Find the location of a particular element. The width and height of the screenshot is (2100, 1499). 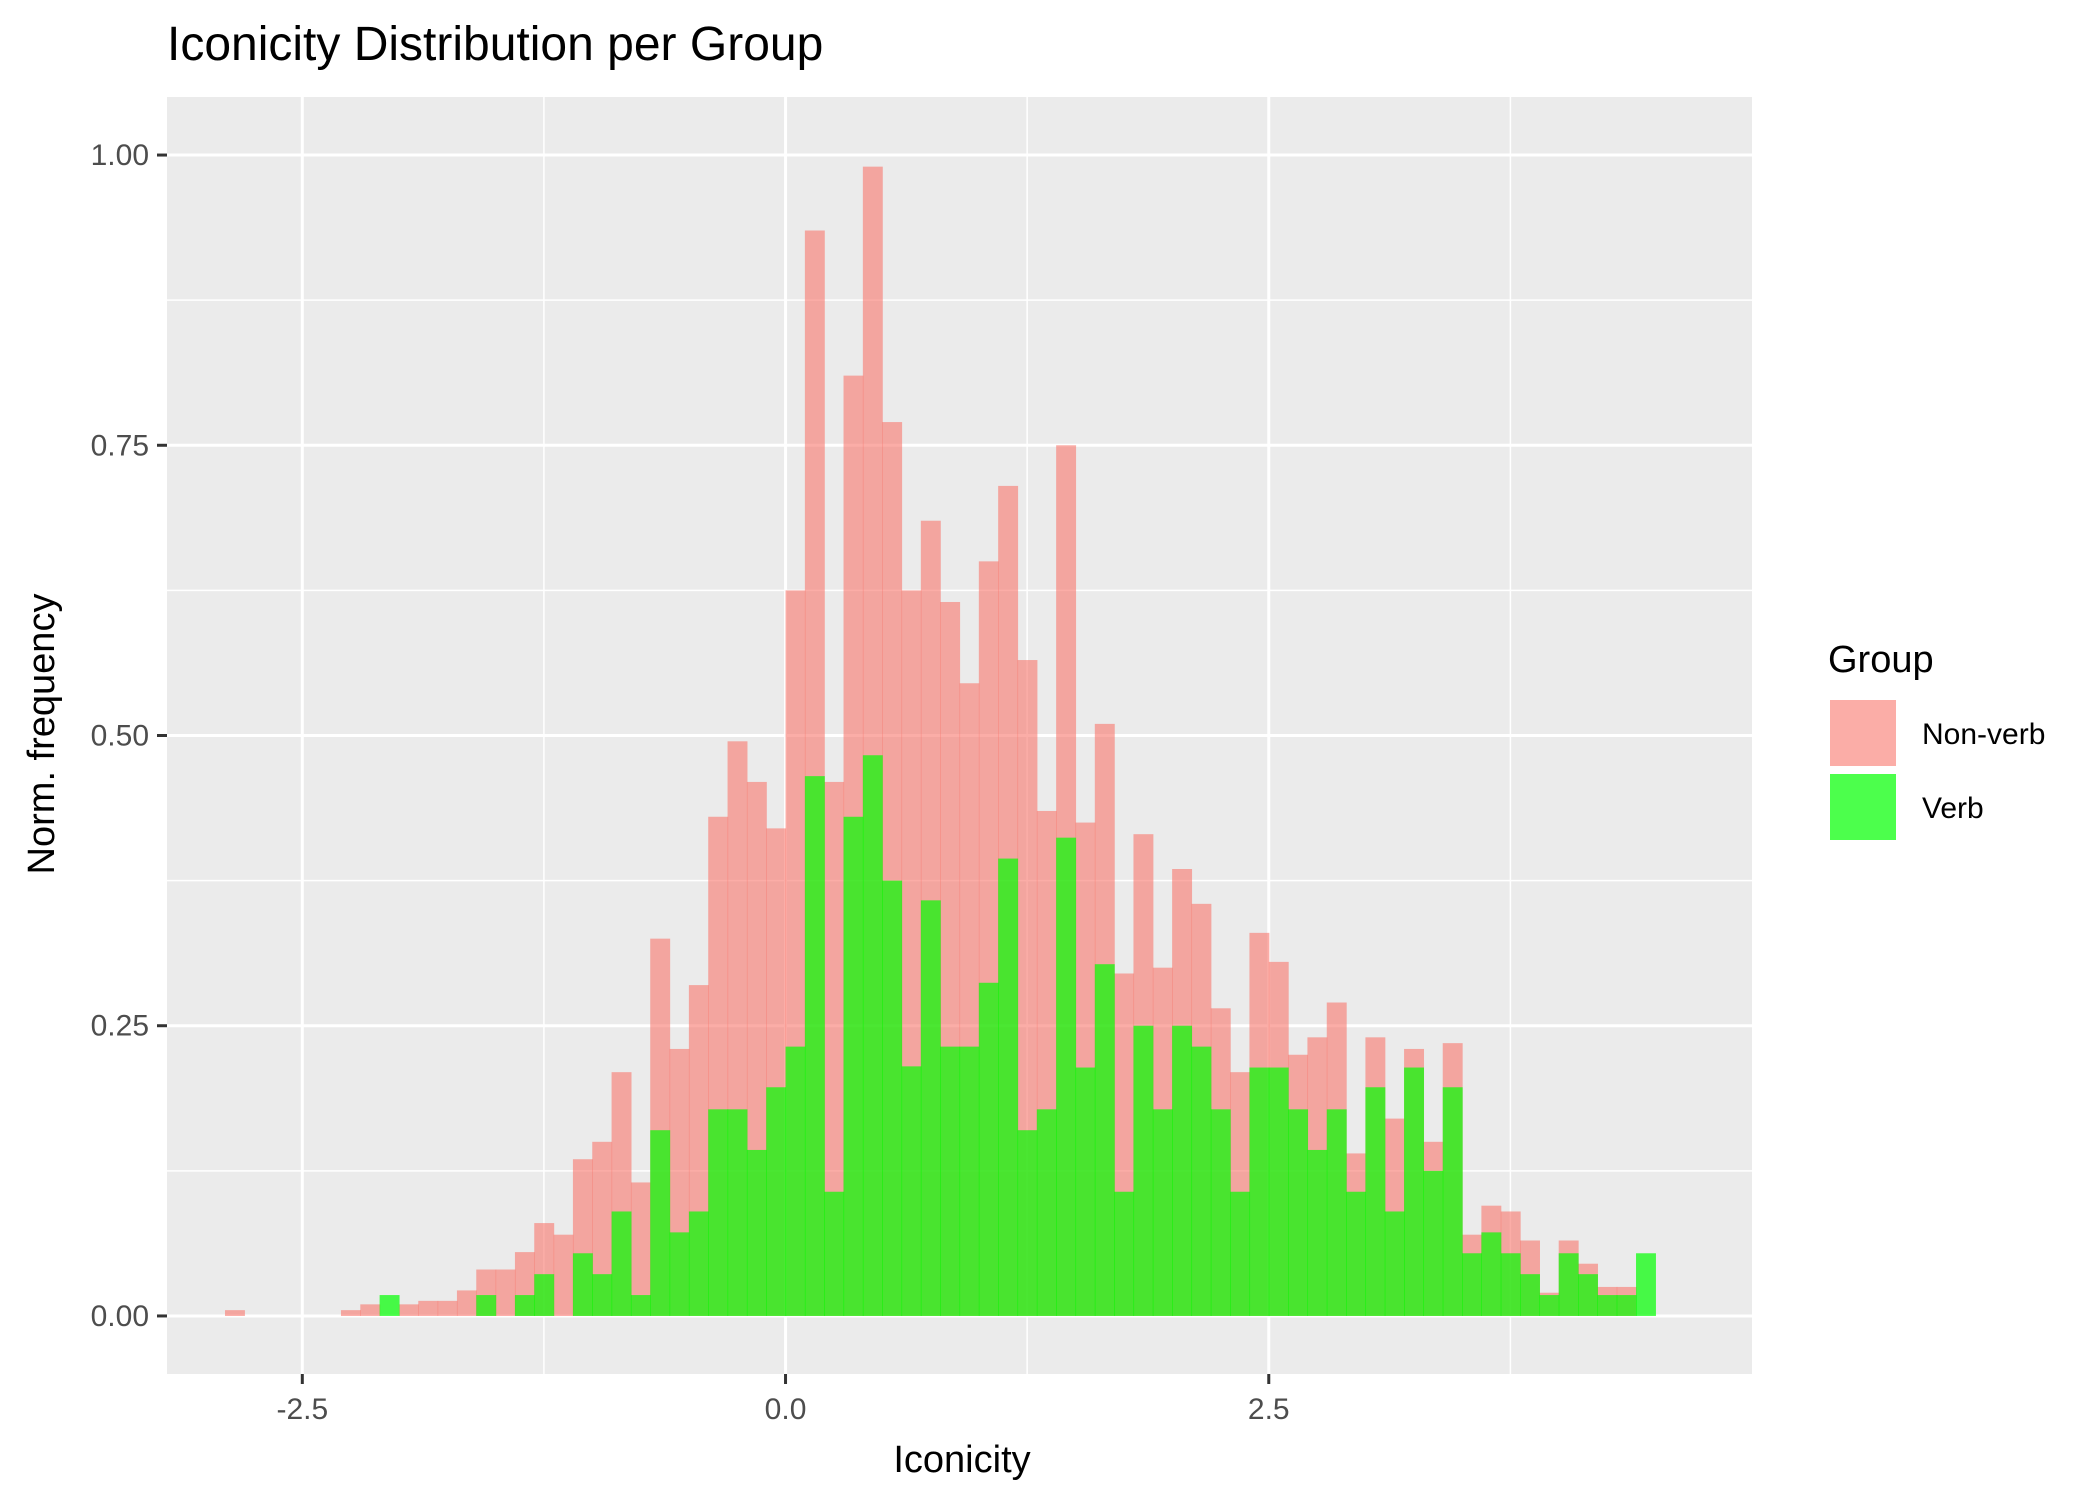

legend-label-verb: Verb is located at coordinates (1953, 808).